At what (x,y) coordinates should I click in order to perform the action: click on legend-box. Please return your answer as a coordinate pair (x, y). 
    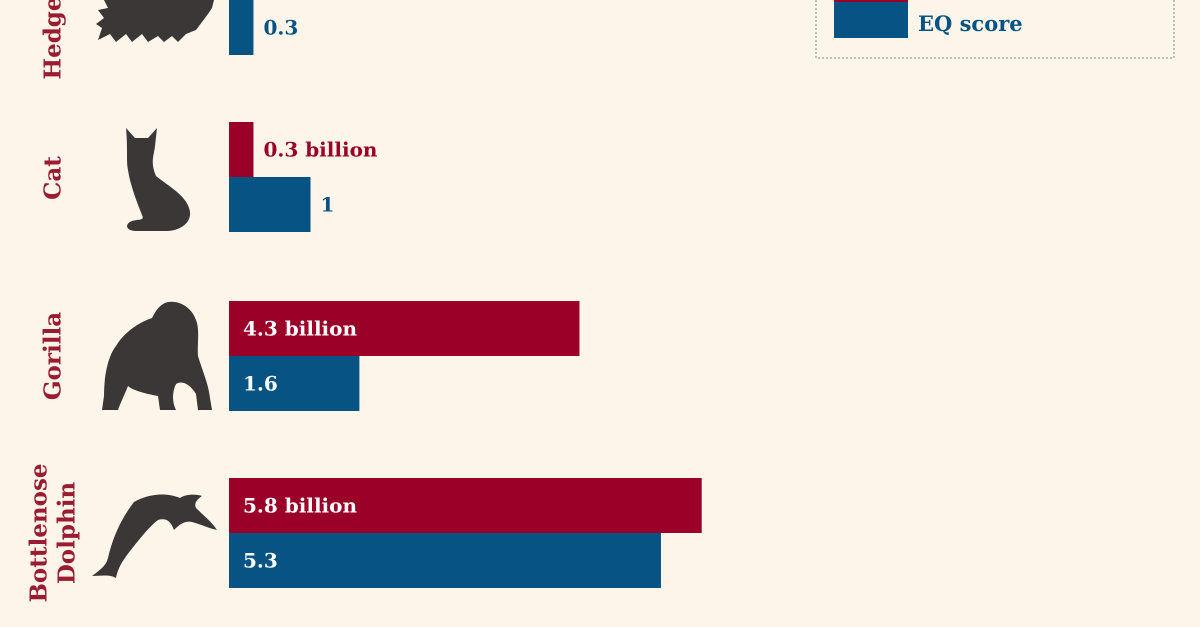
    Looking at the image, I should click on (995, 29).